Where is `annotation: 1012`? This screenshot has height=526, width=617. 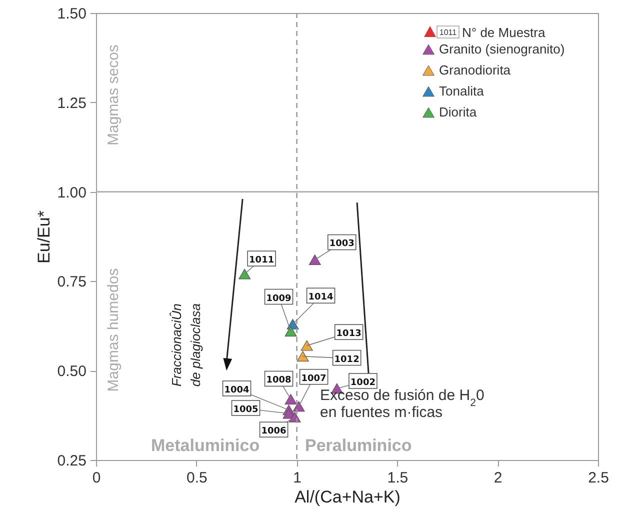 annotation: 1012 is located at coordinates (347, 359).